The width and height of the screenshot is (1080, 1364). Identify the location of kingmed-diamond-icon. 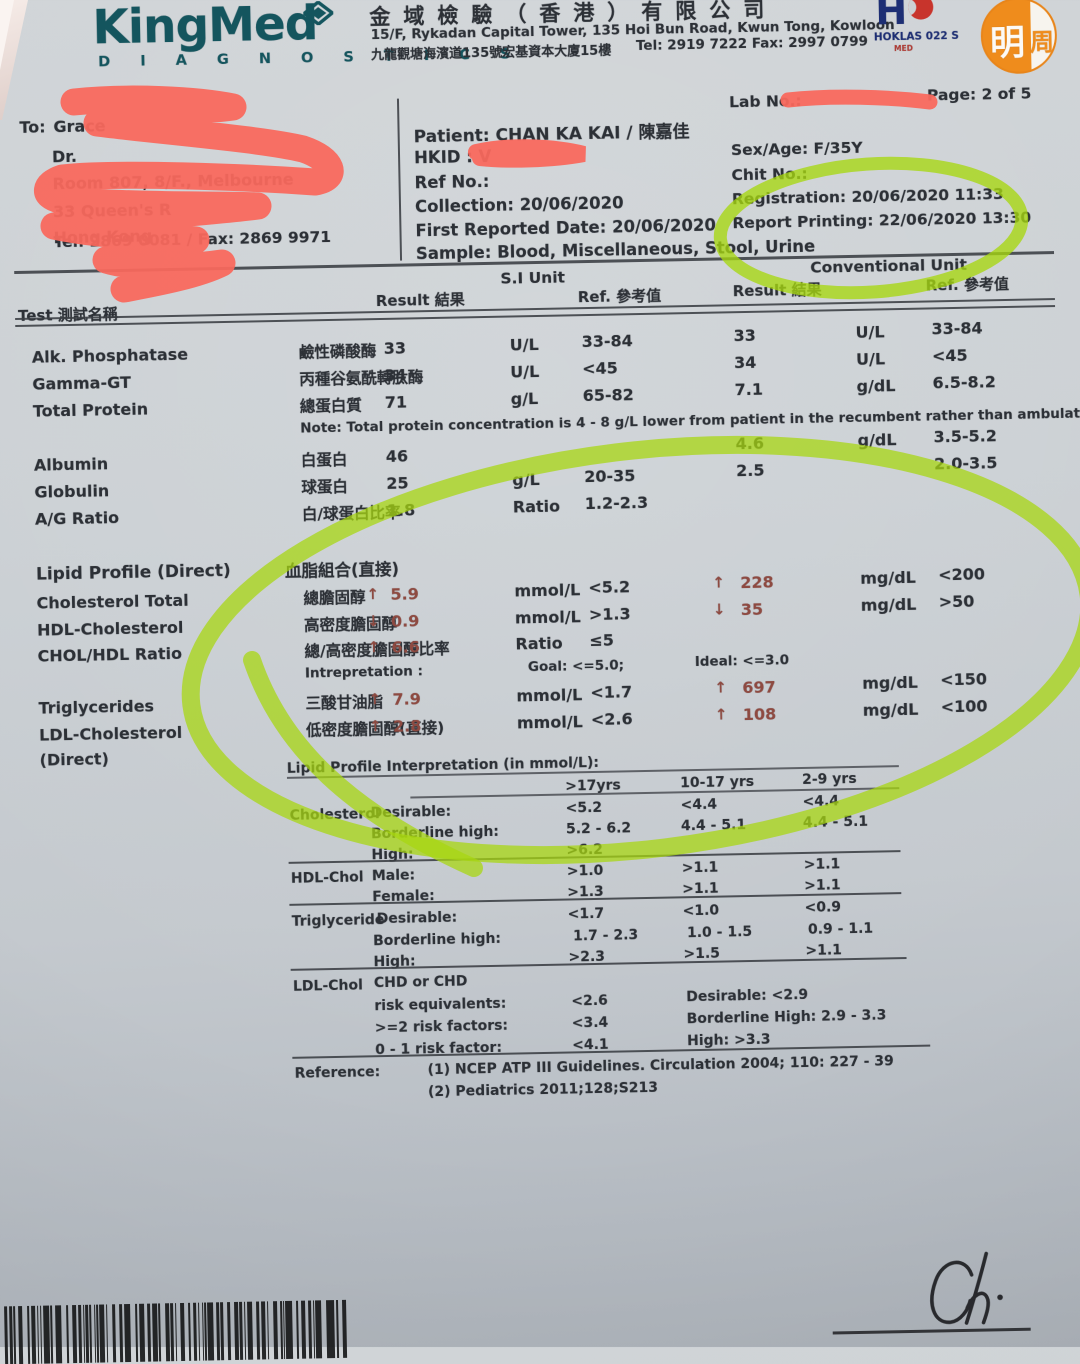
(318, 13).